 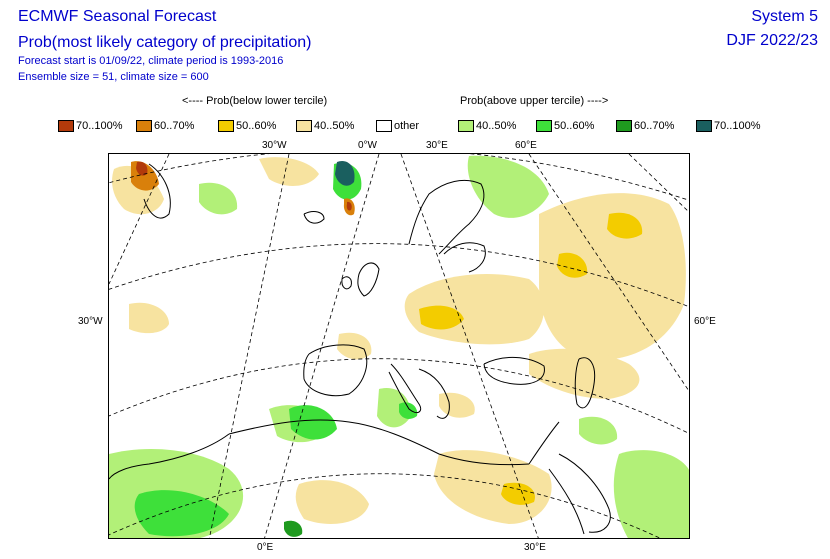 What do you see at coordinates (335, 370) in the screenshot?
I see `coast-iberia` at bounding box center [335, 370].